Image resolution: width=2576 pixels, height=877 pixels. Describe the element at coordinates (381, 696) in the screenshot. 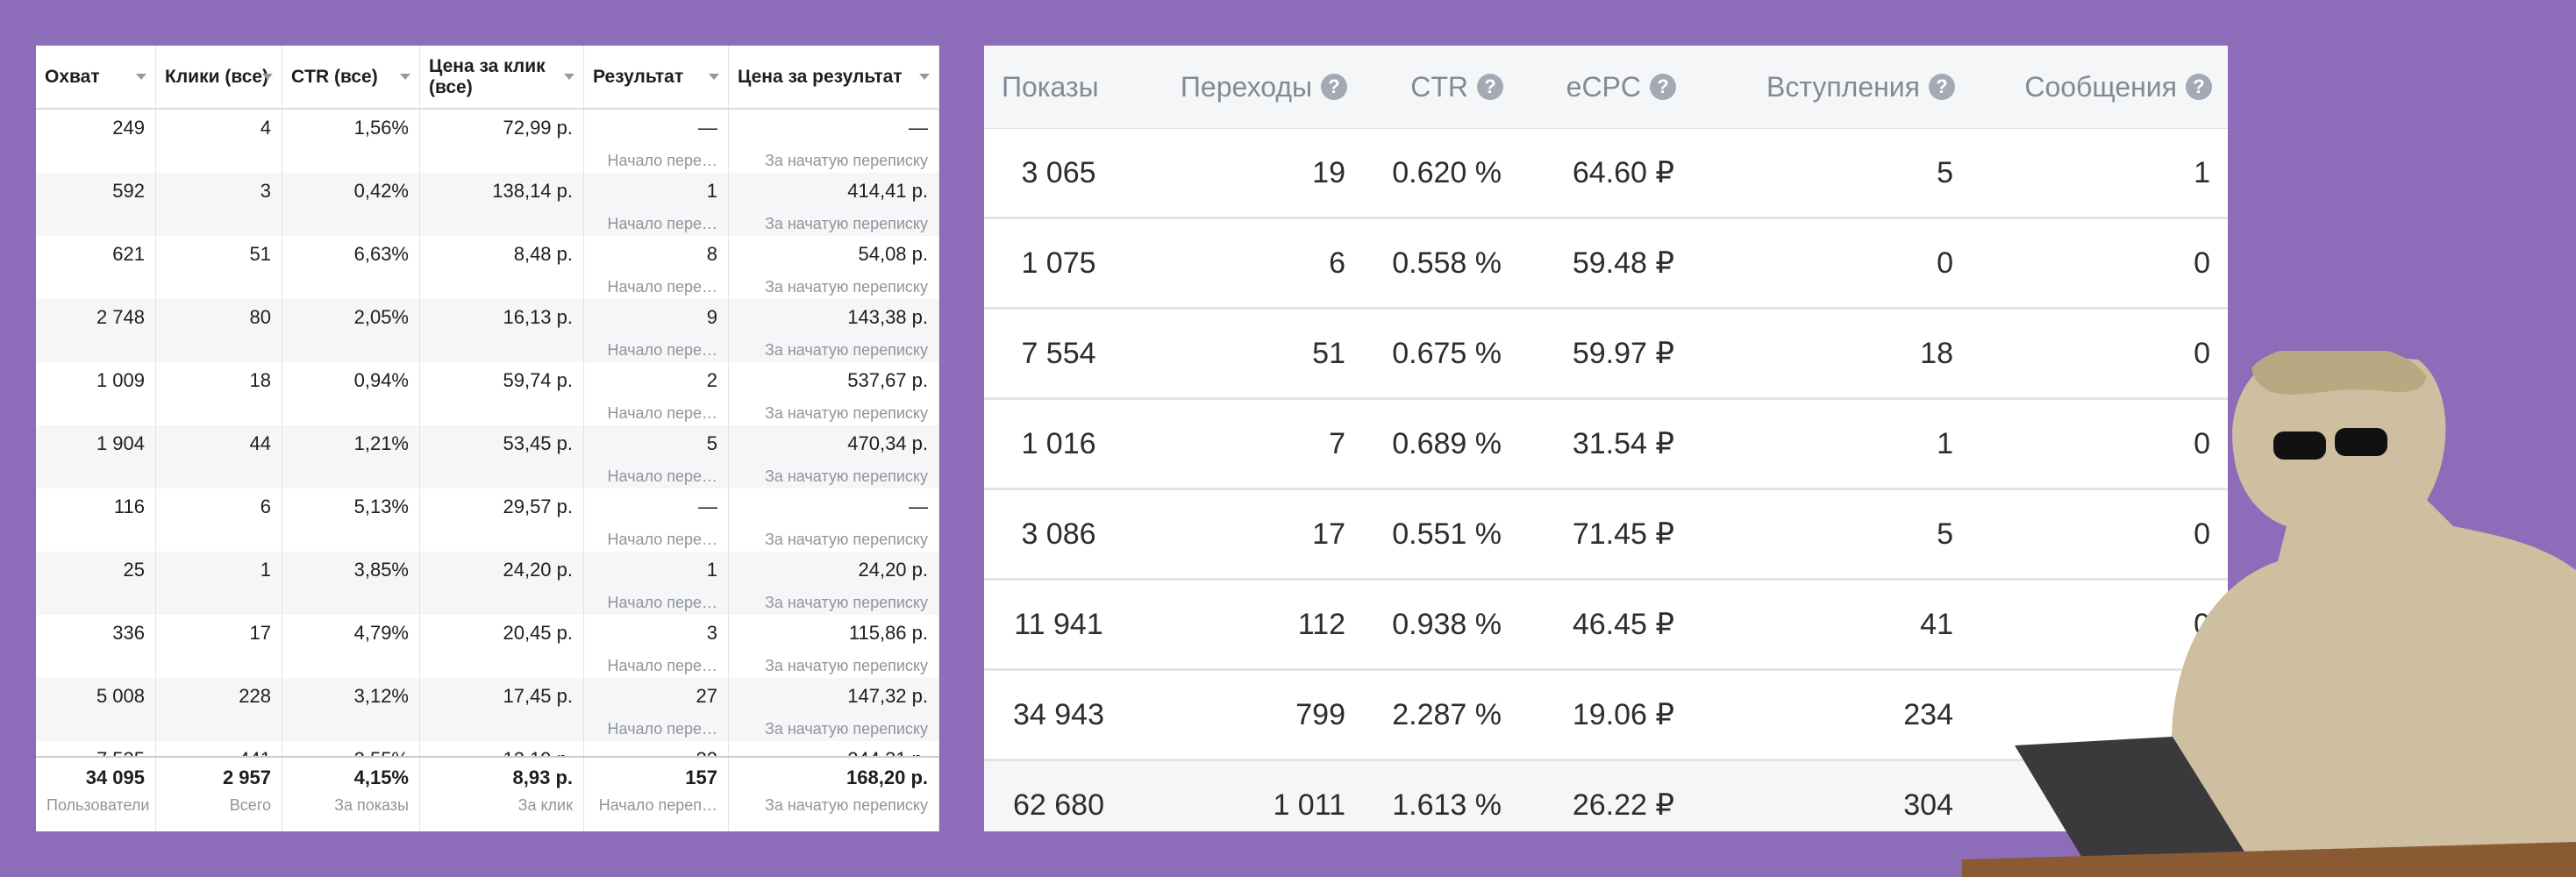

I see `cell-value: 3,12%` at that location.